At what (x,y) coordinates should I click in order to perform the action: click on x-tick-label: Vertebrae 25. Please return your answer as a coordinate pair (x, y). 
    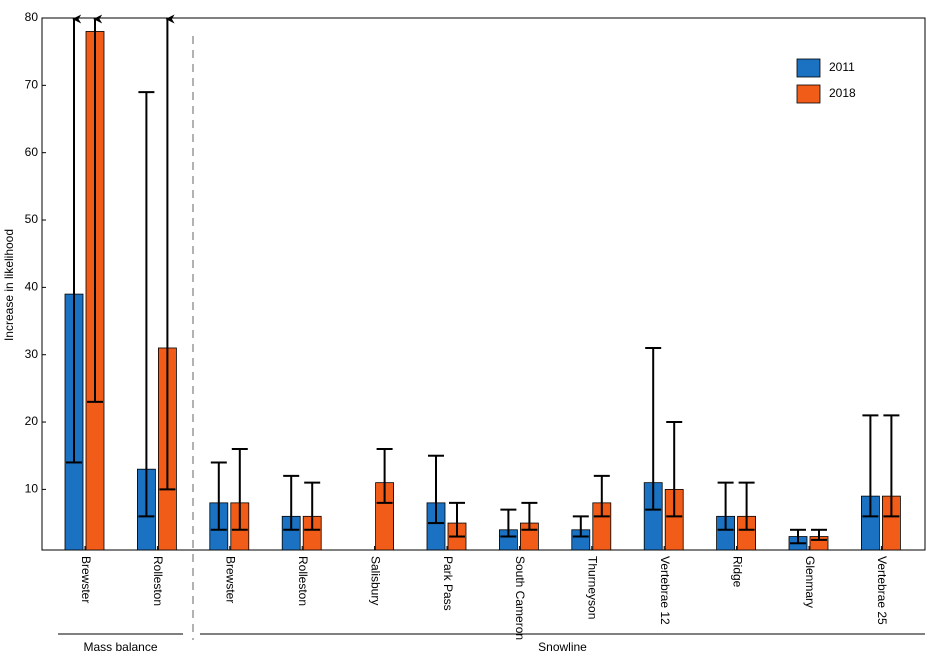
    Looking at the image, I should click on (882, 590).